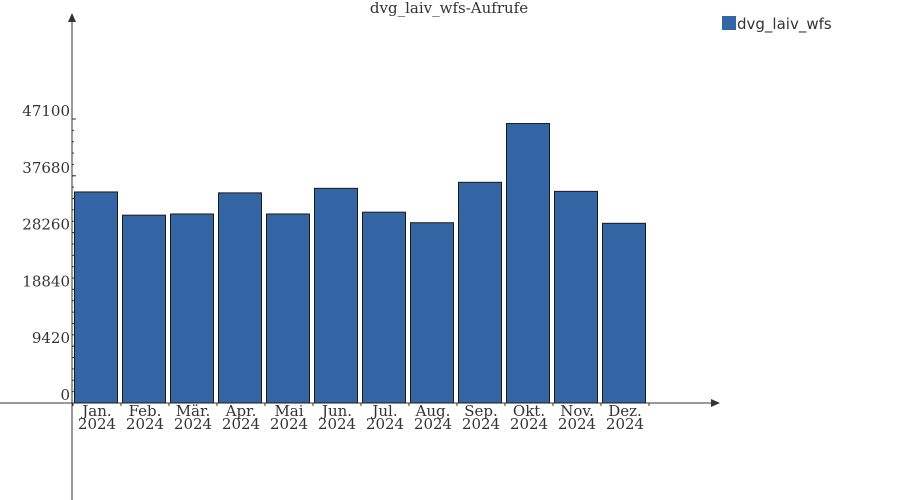 This screenshot has height=500, width=900. What do you see at coordinates (729, 23) in the screenshot?
I see `legend-swatch` at bounding box center [729, 23].